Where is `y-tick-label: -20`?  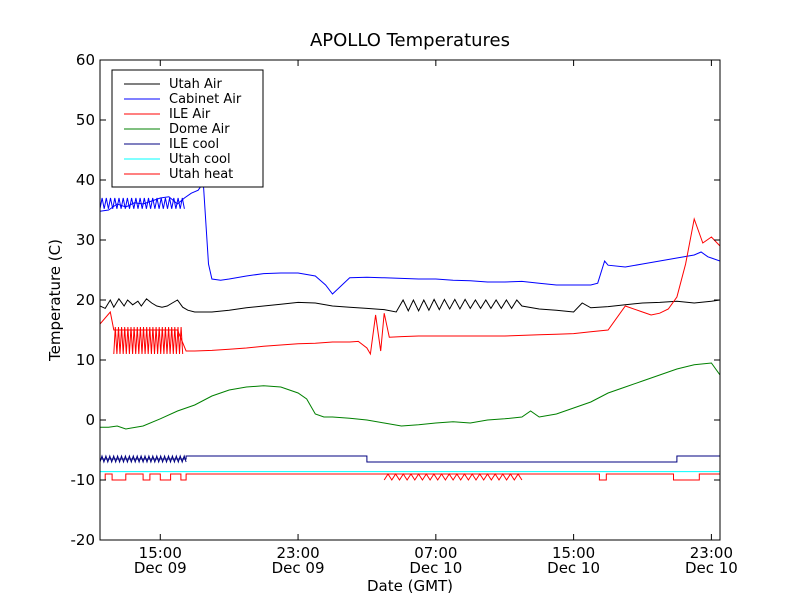
y-tick-label: -20 is located at coordinates (83, 540).